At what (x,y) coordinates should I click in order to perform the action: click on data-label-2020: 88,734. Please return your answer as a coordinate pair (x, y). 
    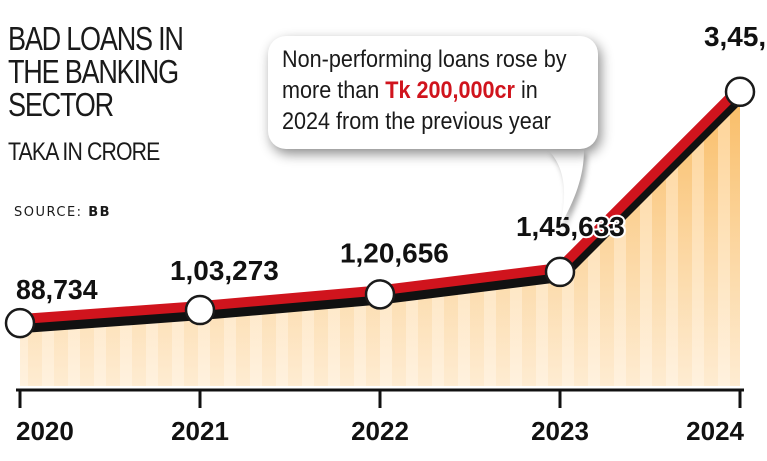
    Looking at the image, I should click on (57, 289).